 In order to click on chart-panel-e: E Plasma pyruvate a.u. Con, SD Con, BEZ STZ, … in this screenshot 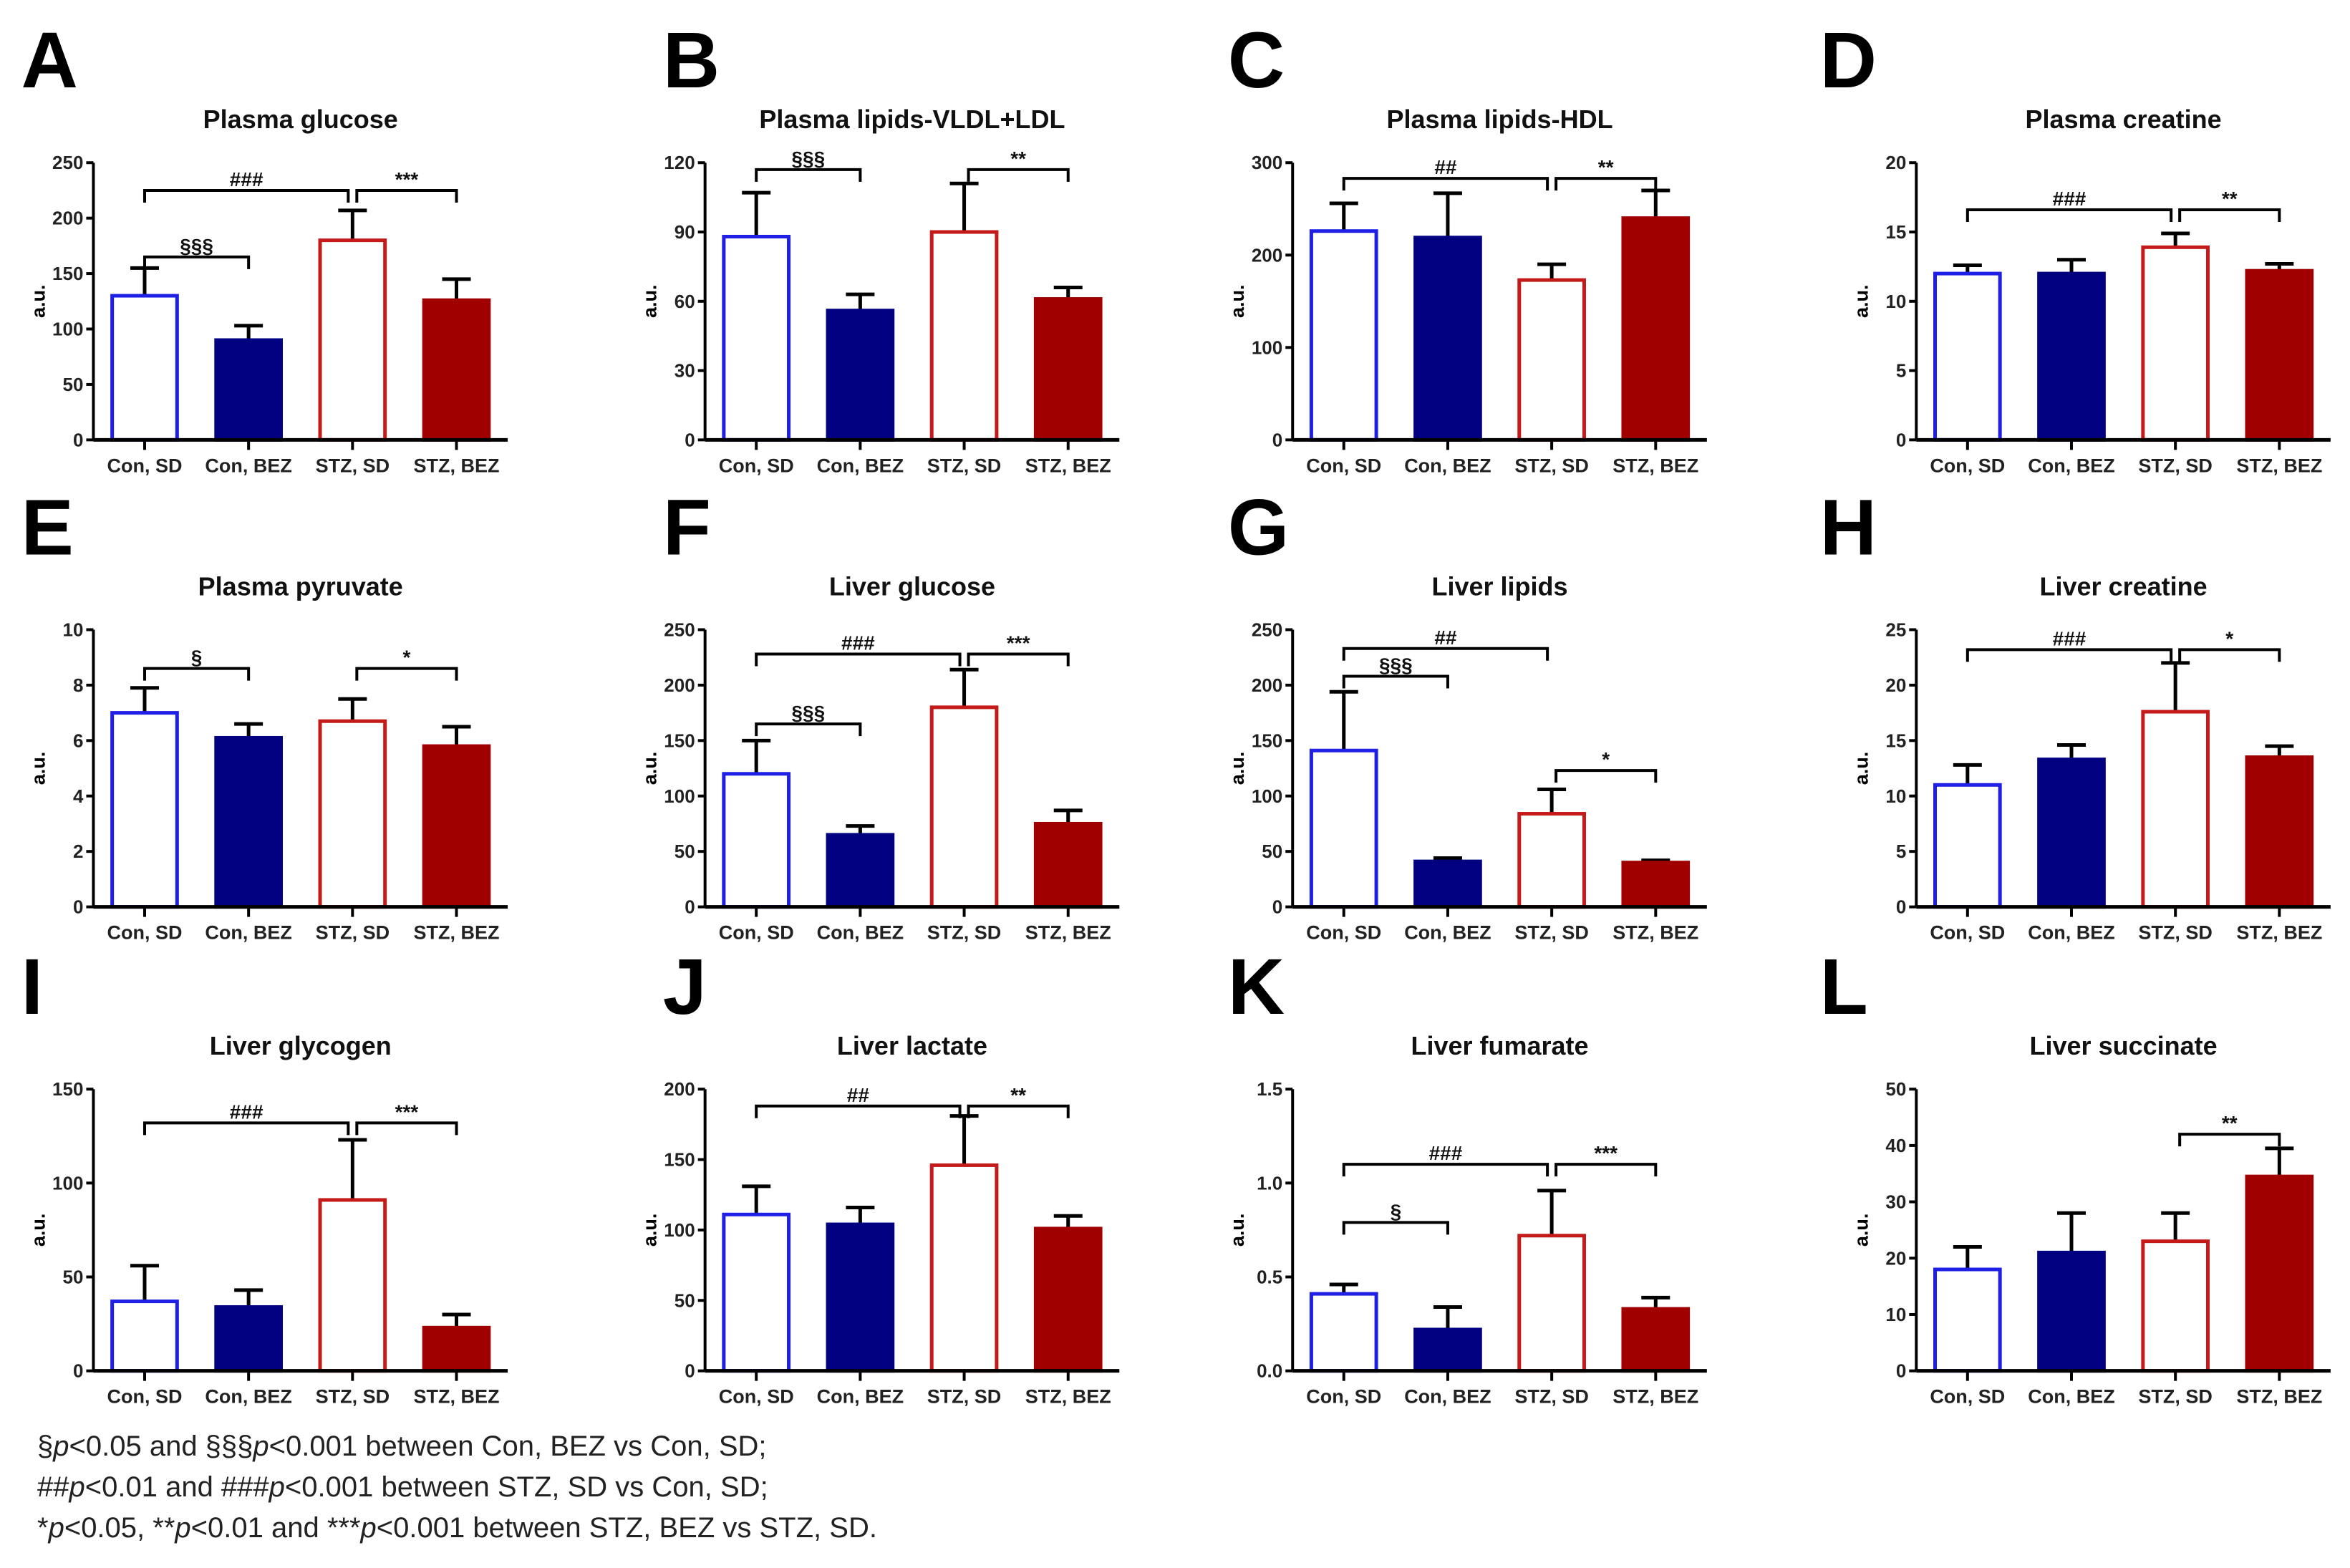, I will do `click(264, 713)`.